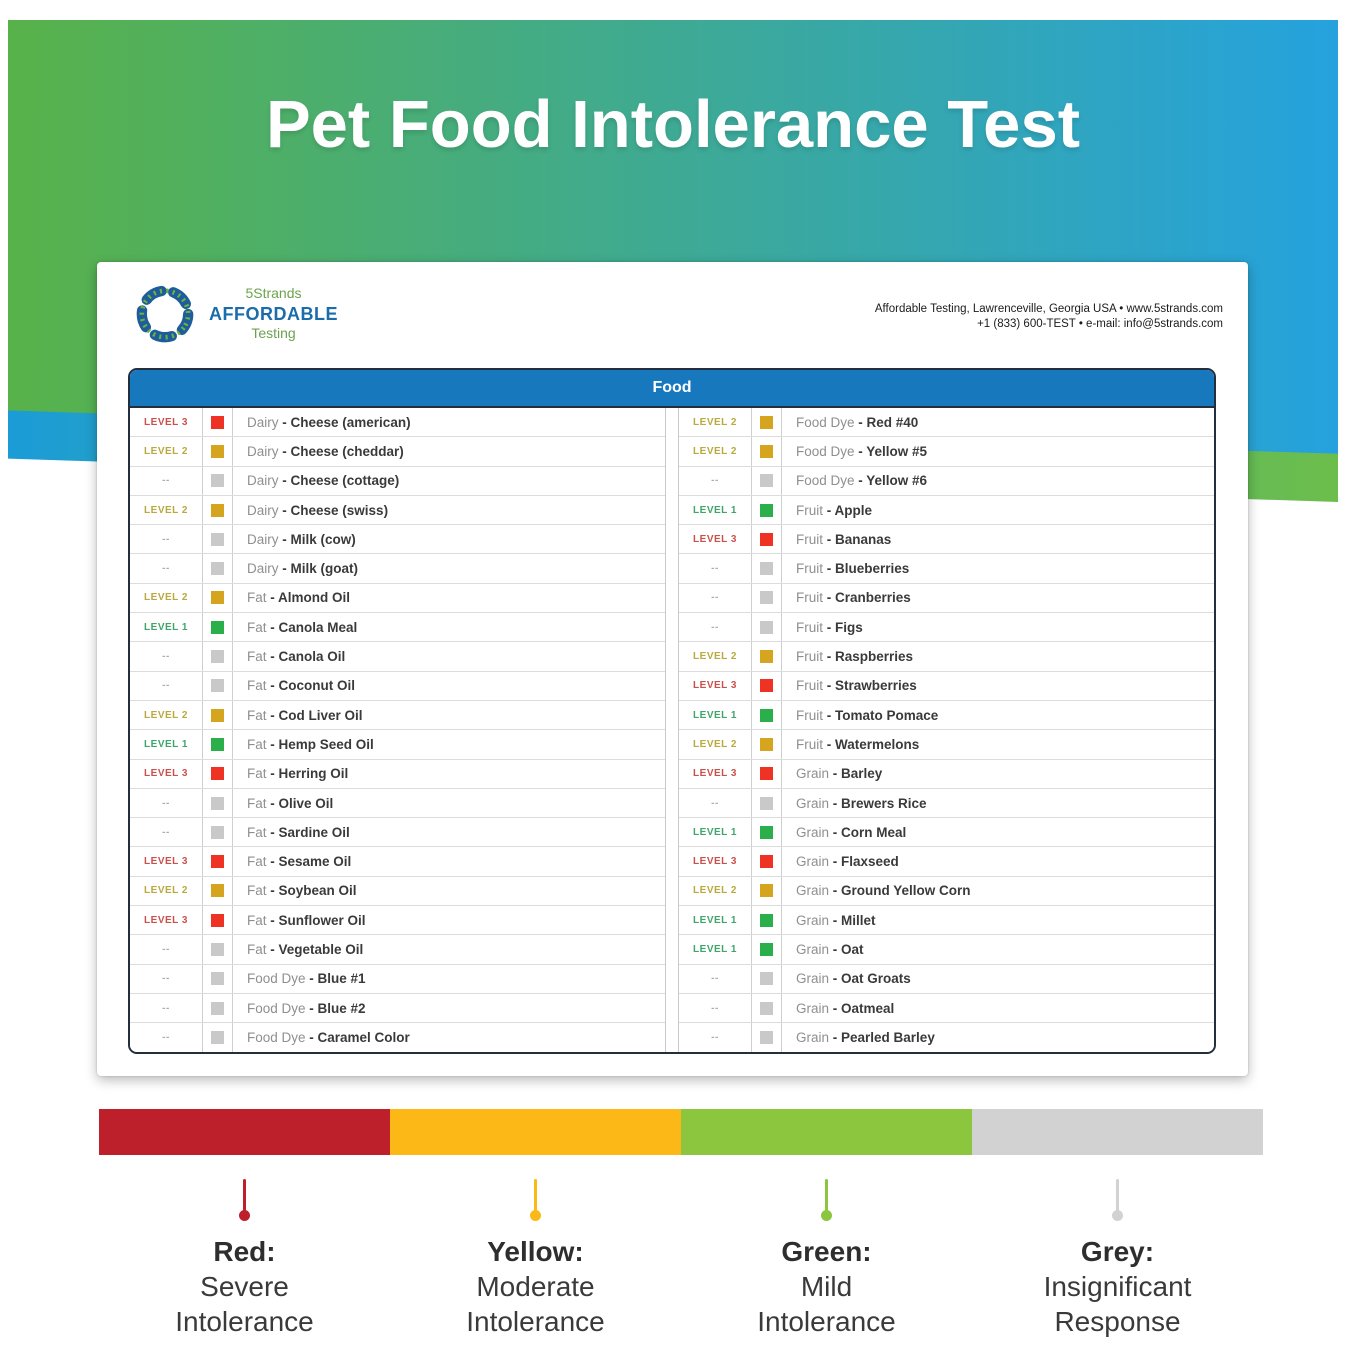 Image resolution: width=1346 pixels, height=1346 pixels. I want to click on page-title: Pet Food Intolerance Test, so click(673, 124).